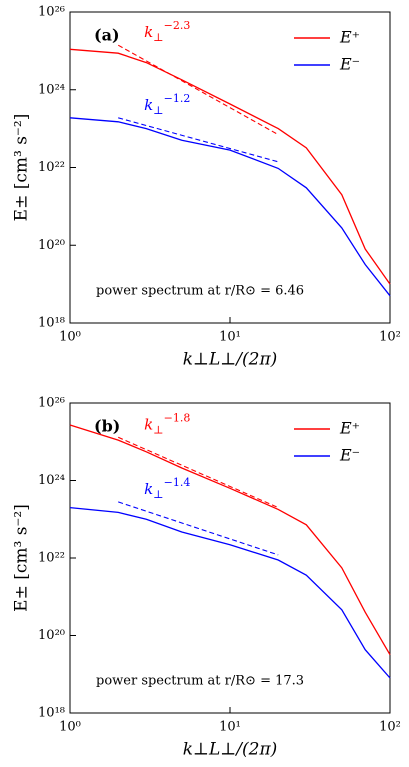 This screenshot has height=767, width=409. I want to click on fit-label-sup: −1.4, so click(177, 482).